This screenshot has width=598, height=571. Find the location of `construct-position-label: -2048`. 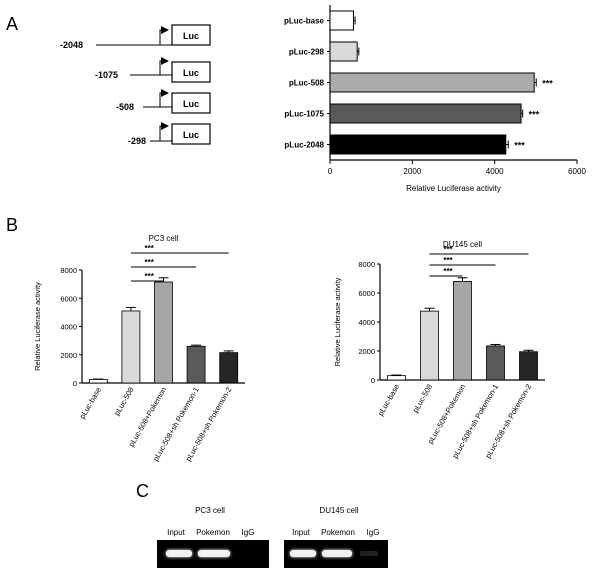

construct-position-label: -2048 is located at coordinates (71, 45).